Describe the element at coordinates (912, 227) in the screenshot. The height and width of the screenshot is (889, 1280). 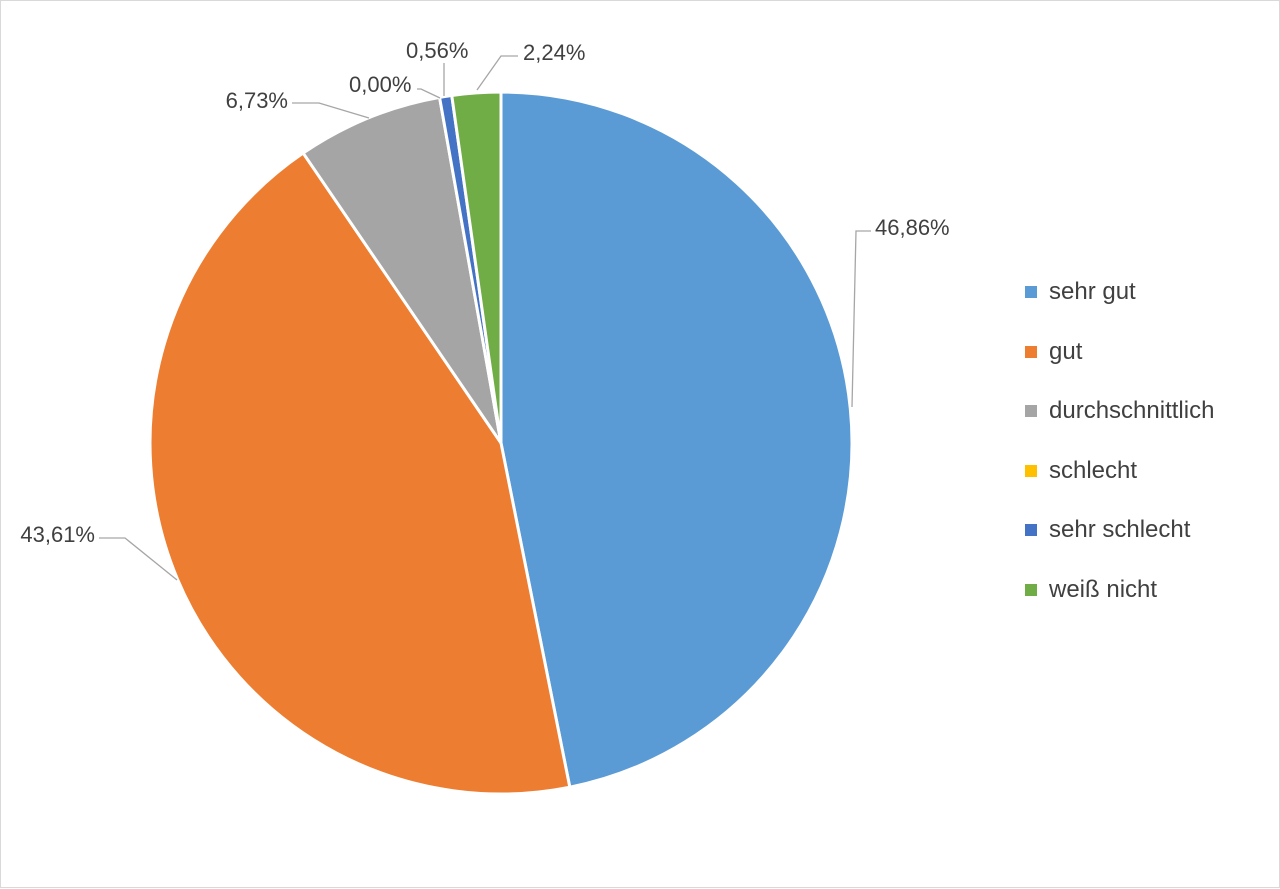
I see `data-label-sehr-gut: 46,86%` at that location.